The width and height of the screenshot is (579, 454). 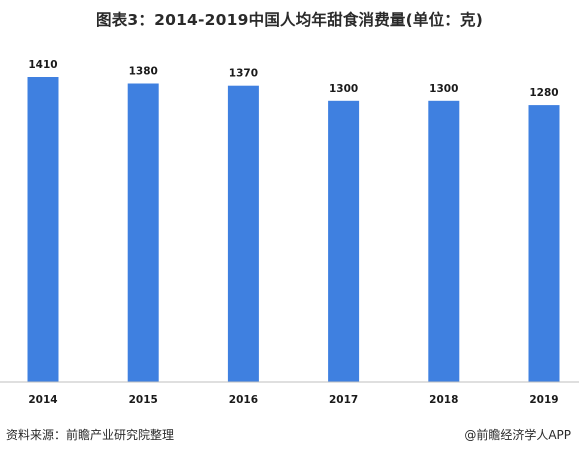 I want to click on x-tick-label-2014: 2014, so click(x=42, y=400).